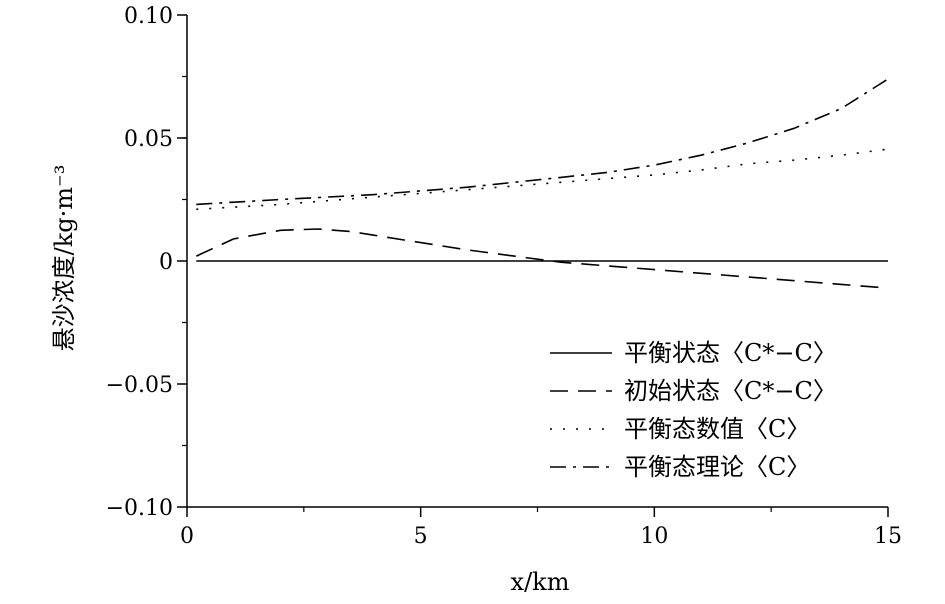  What do you see at coordinates (139, 508) in the screenshot?
I see `y-tick-label: −0.10` at bounding box center [139, 508].